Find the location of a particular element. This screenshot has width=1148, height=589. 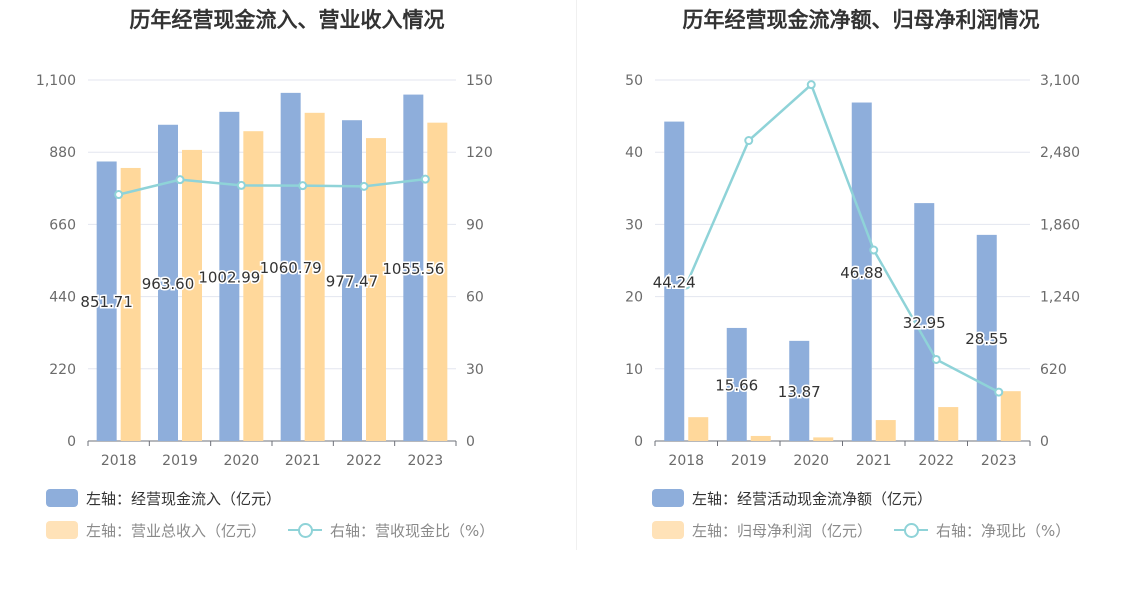

bar-data-label: 44.24 is located at coordinates (674, 282).